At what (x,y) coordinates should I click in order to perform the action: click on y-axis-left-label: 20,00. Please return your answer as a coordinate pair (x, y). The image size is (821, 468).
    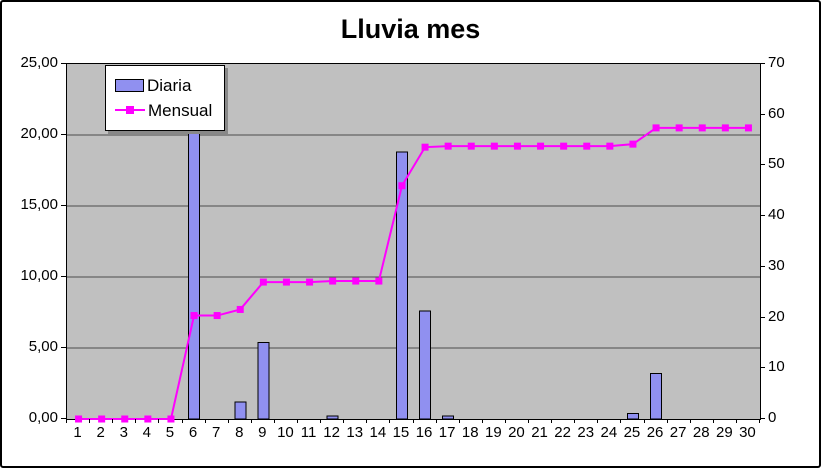
    Looking at the image, I should click on (39, 133).